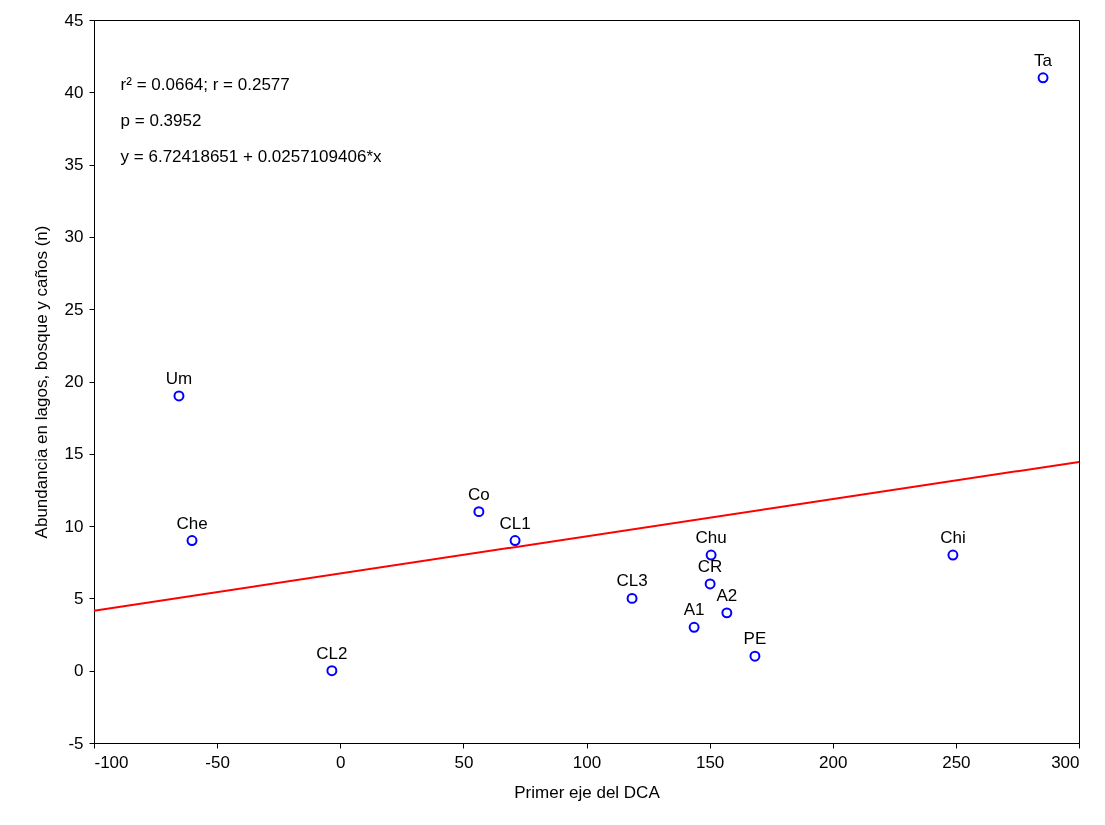  What do you see at coordinates (587, 792) in the screenshot?
I see `x-axis-title: Primer eje del DCA` at bounding box center [587, 792].